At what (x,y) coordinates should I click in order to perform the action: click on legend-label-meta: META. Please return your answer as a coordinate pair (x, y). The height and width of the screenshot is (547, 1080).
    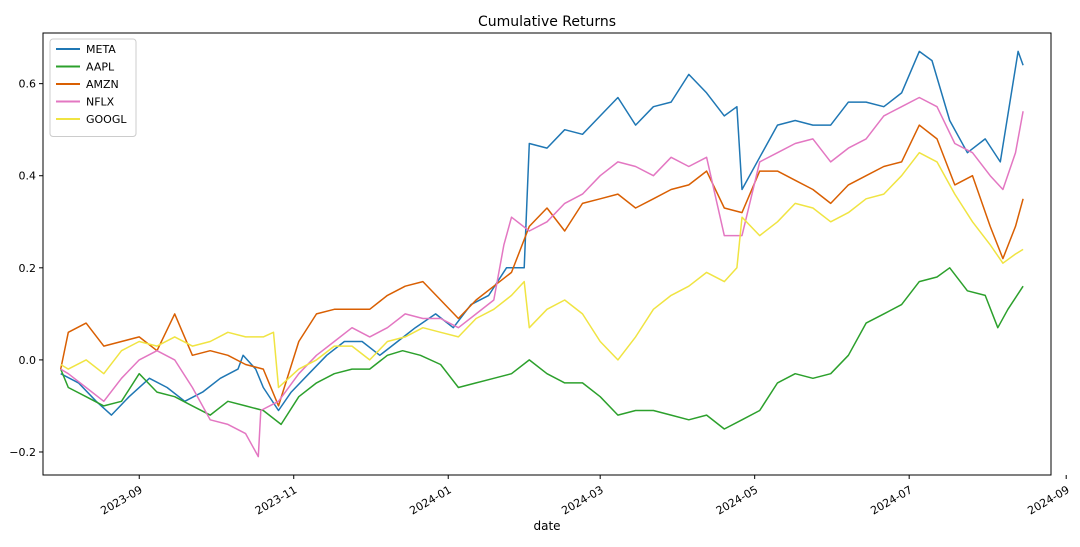
    Looking at the image, I should click on (101, 49).